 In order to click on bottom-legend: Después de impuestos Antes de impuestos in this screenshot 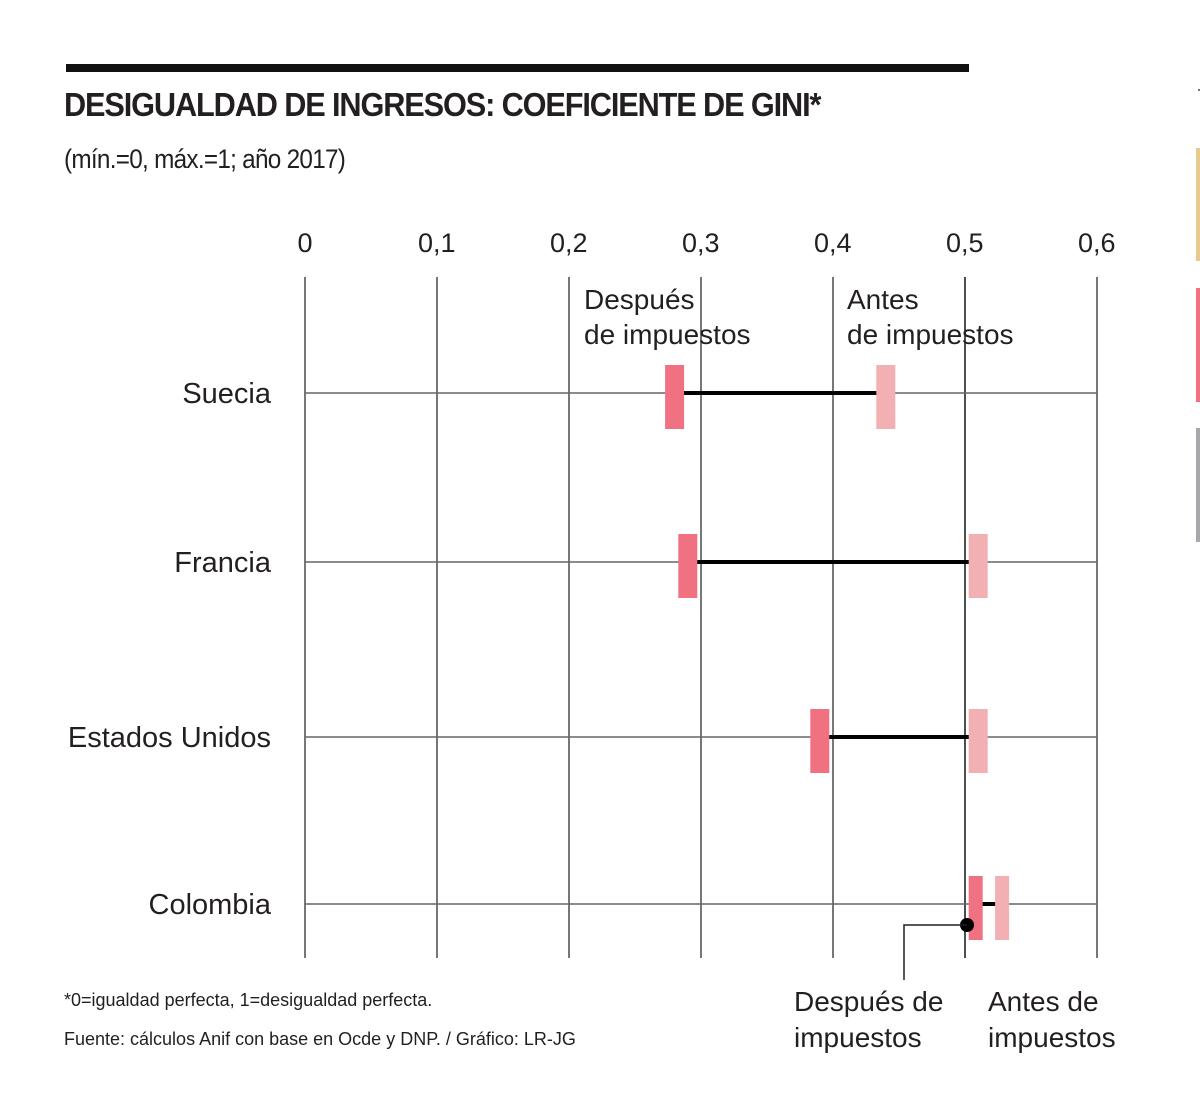, I will do `click(955, 985)`.